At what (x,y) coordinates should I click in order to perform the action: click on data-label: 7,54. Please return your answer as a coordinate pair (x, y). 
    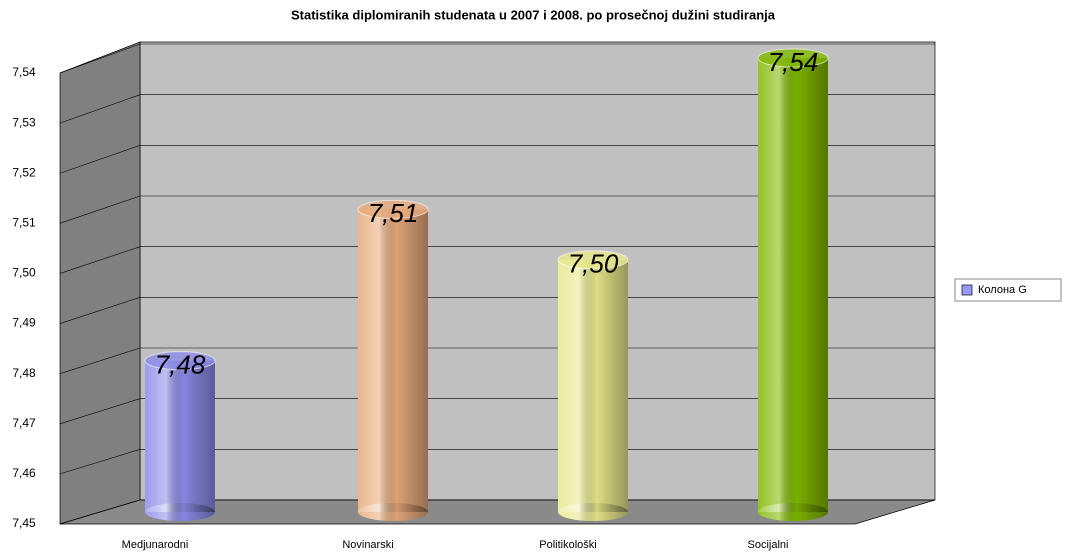
    Looking at the image, I should click on (793, 62).